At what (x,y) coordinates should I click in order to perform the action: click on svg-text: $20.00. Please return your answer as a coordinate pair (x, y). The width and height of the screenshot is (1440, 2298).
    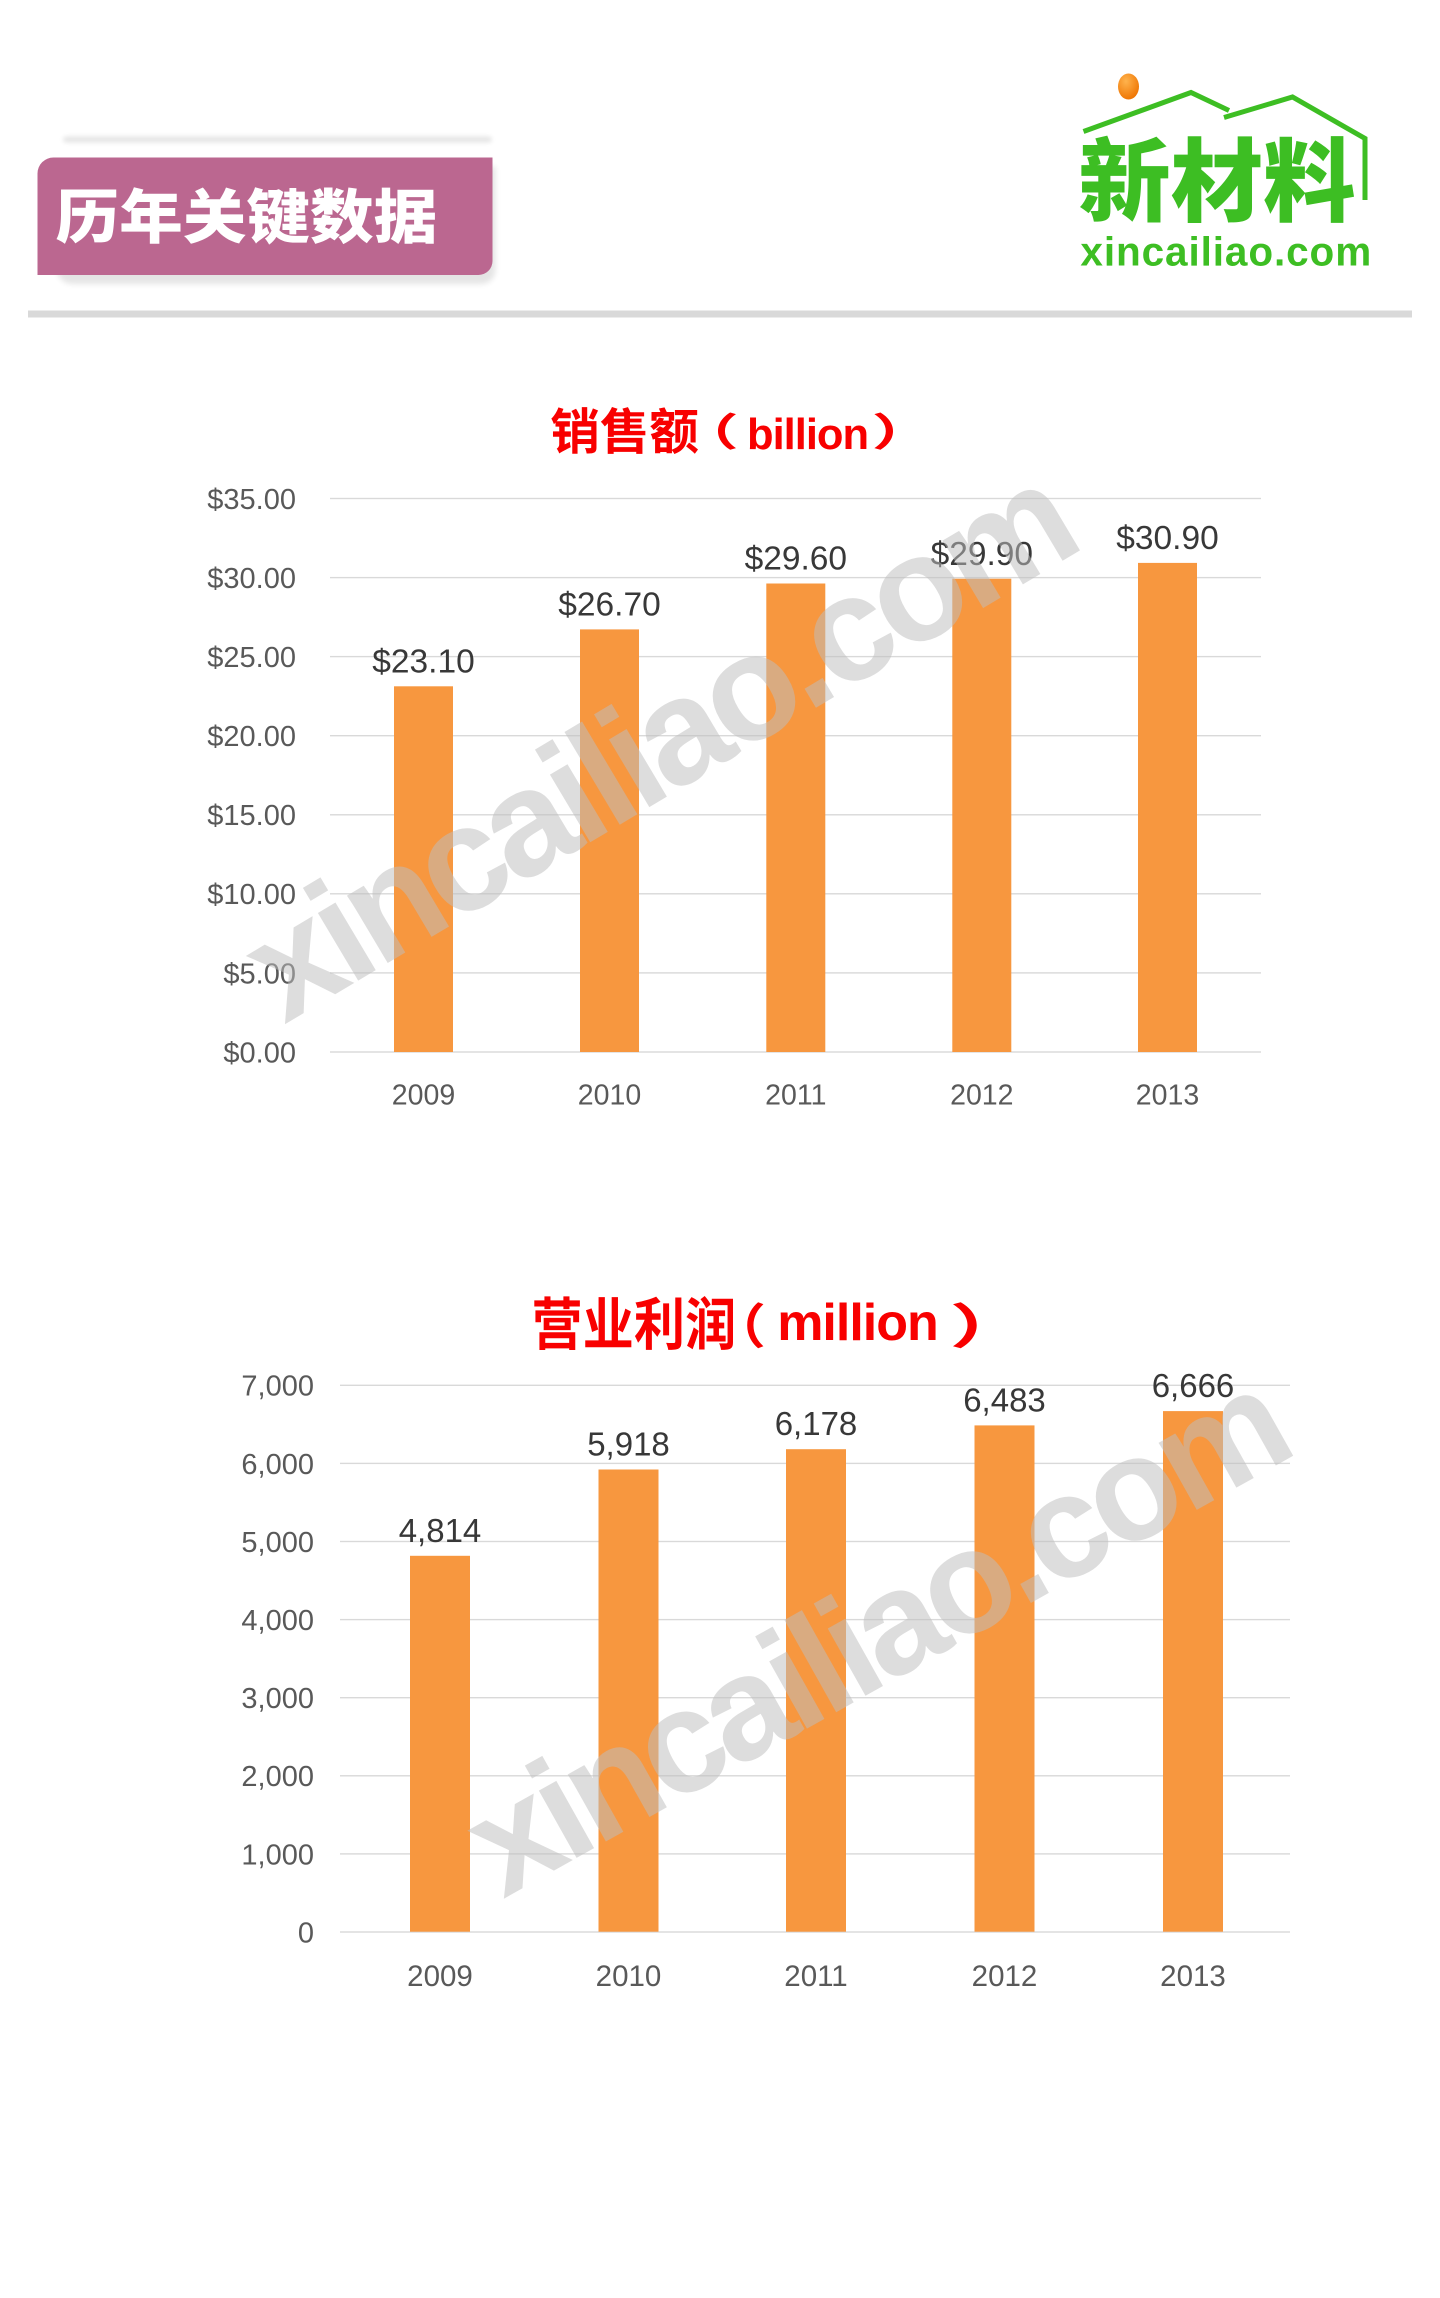
    Looking at the image, I should click on (251, 737).